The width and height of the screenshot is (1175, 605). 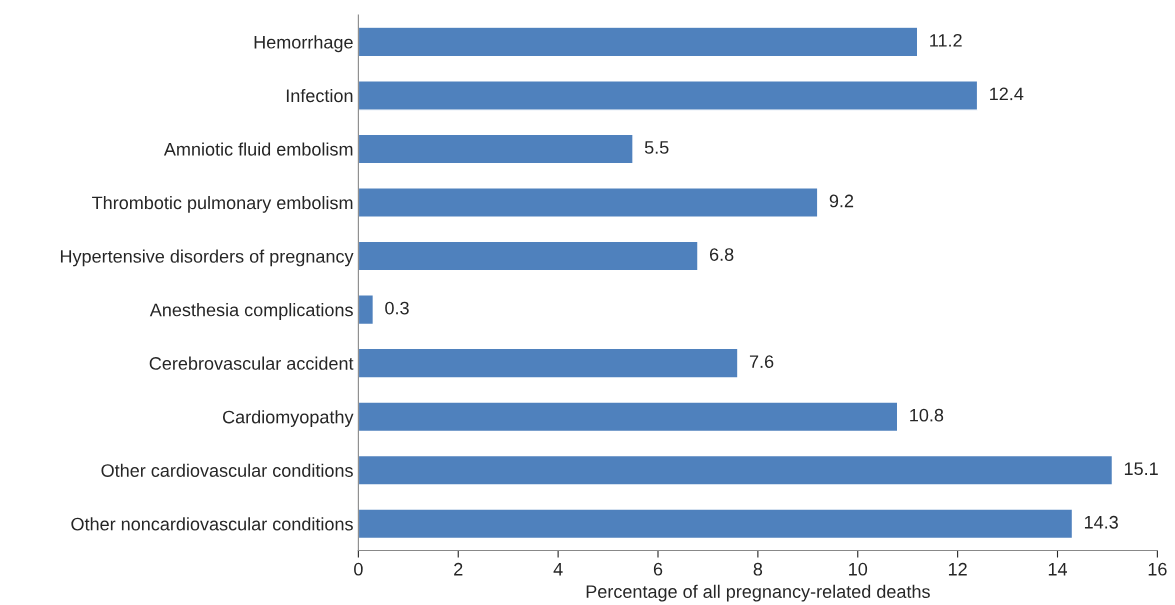 What do you see at coordinates (227, 470) in the screenshot?
I see `y-tick-label: Other cardiovascular conditions` at bounding box center [227, 470].